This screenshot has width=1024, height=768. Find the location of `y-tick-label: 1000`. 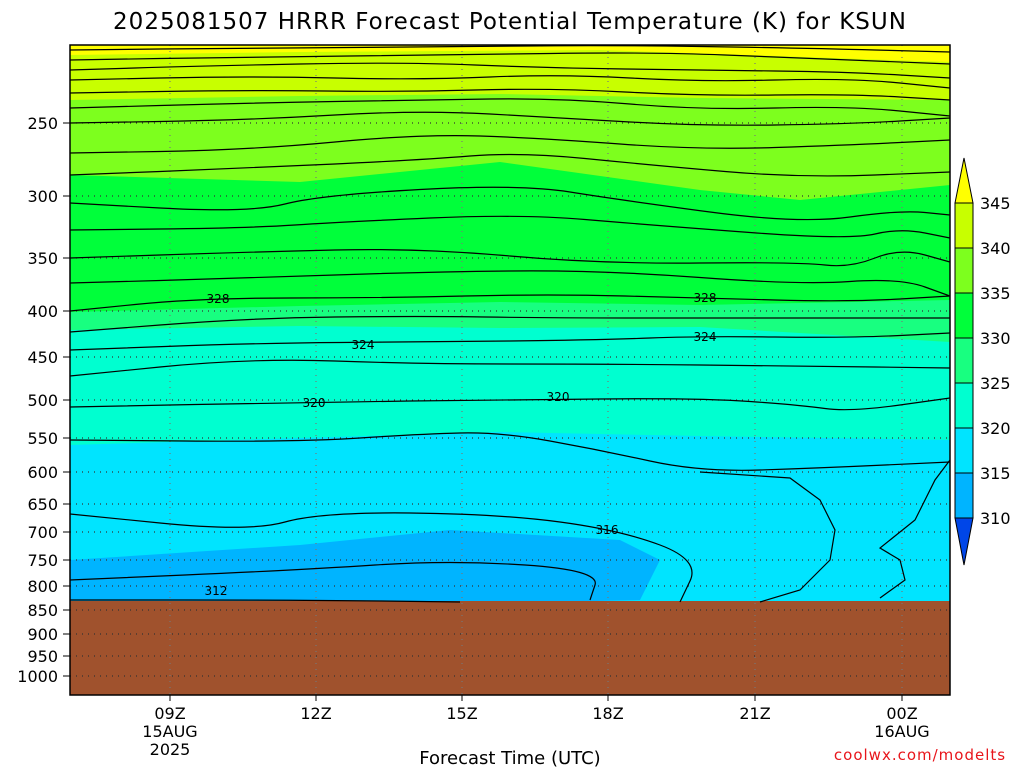

y-tick-label: 1000 is located at coordinates (37, 676).